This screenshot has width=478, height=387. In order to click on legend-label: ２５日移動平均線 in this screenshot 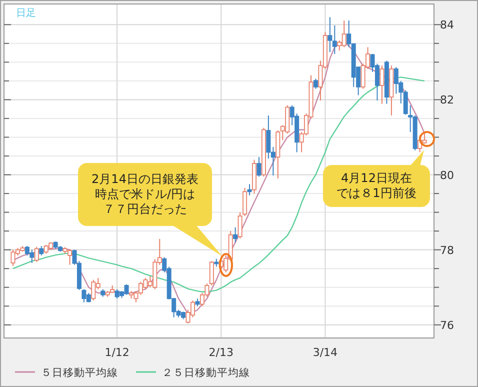, I will do `click(206, 373)`.